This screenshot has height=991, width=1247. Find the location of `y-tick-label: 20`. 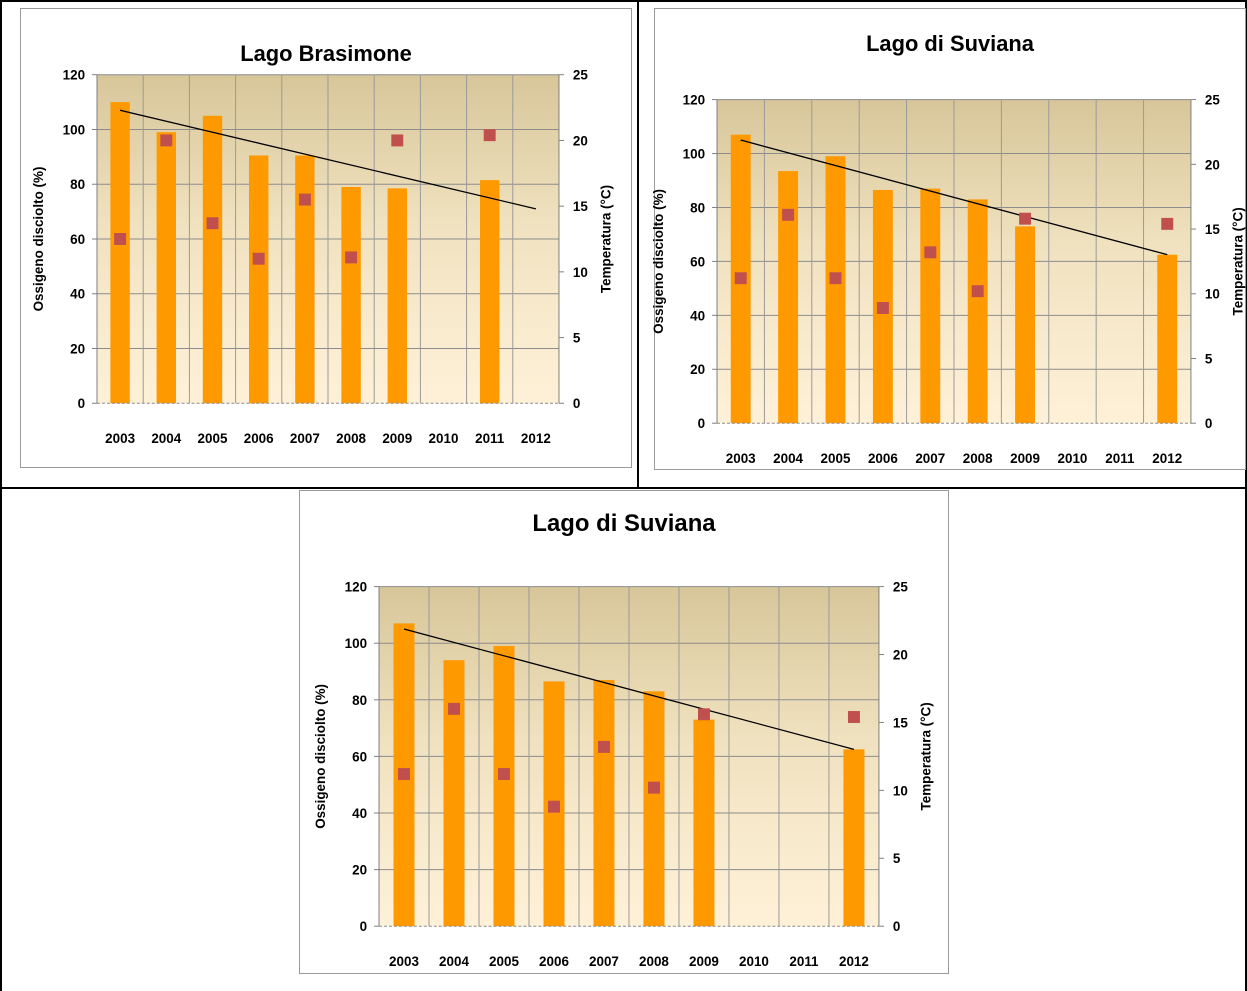

y-tick-label: 20 is located at coordinates (77, 348).